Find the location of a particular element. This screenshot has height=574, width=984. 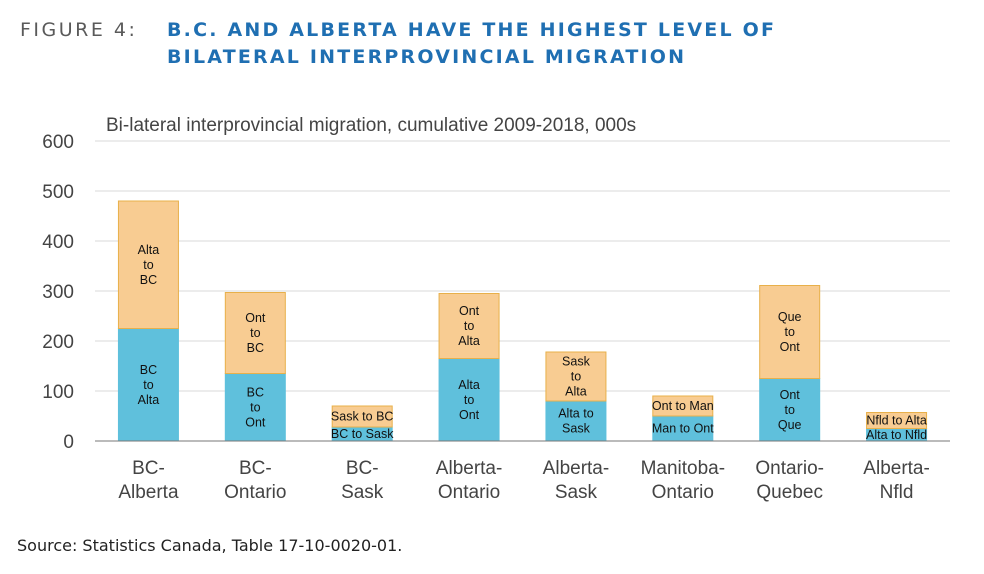

y-axis-tick-labels: 0 100 200 300 400 500 600 is located at coordinates (58, 292).